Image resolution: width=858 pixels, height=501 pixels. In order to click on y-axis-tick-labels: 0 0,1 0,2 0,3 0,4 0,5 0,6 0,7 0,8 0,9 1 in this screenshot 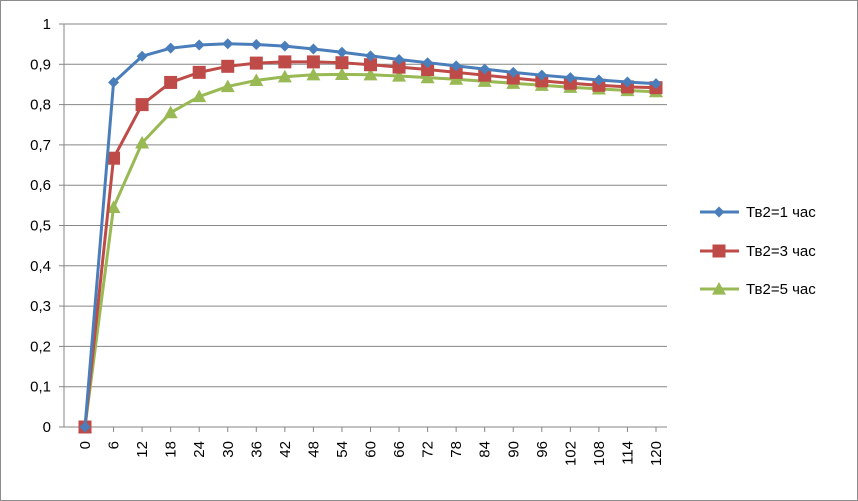, I will do `click(40, 226)`.